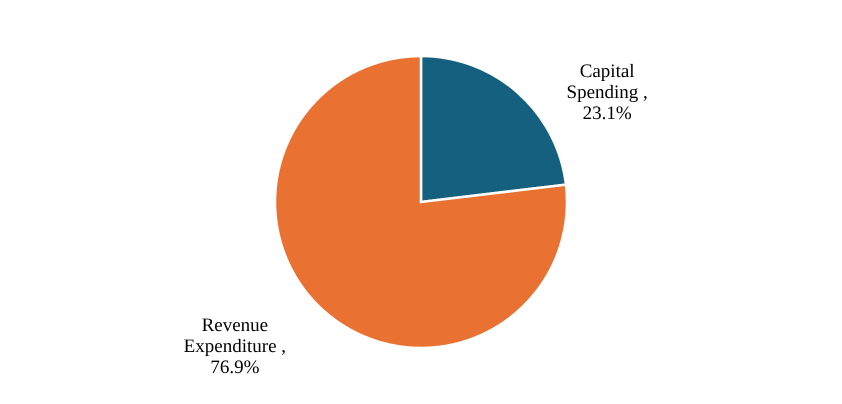 This screenshot has height=404, width=842. What do you see at coordinates (607, 92) in the screenshot?
I see `slice-label: Capital Spending , 23.1%` at bounding box center [607, 92].